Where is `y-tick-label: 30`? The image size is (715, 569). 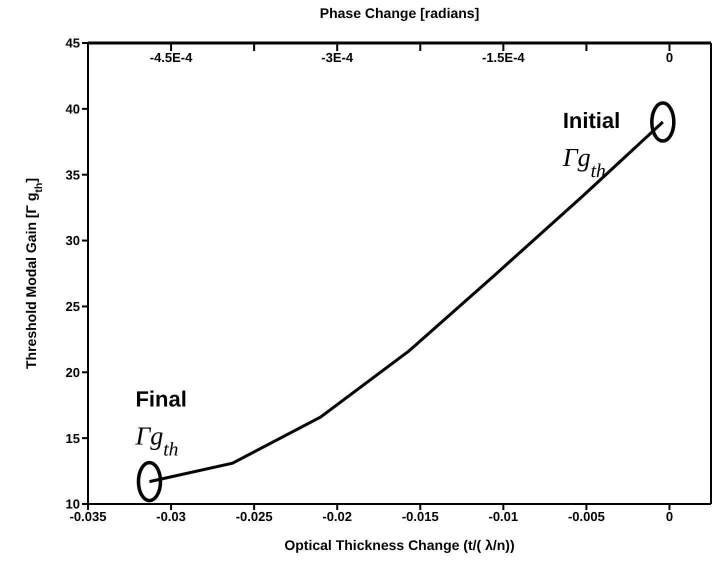
y-tick-label: 30 is located at coordinates (73, 240).